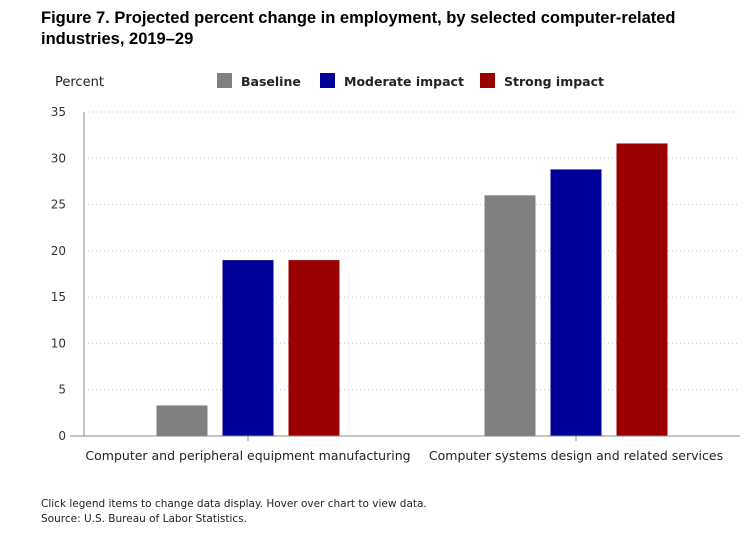 This screenshot has height=535, width=745. What do you see at coordinates (510, 315) in the screenshot?
I see `bar: Baseline: 26` at bounding box center [510, 315].